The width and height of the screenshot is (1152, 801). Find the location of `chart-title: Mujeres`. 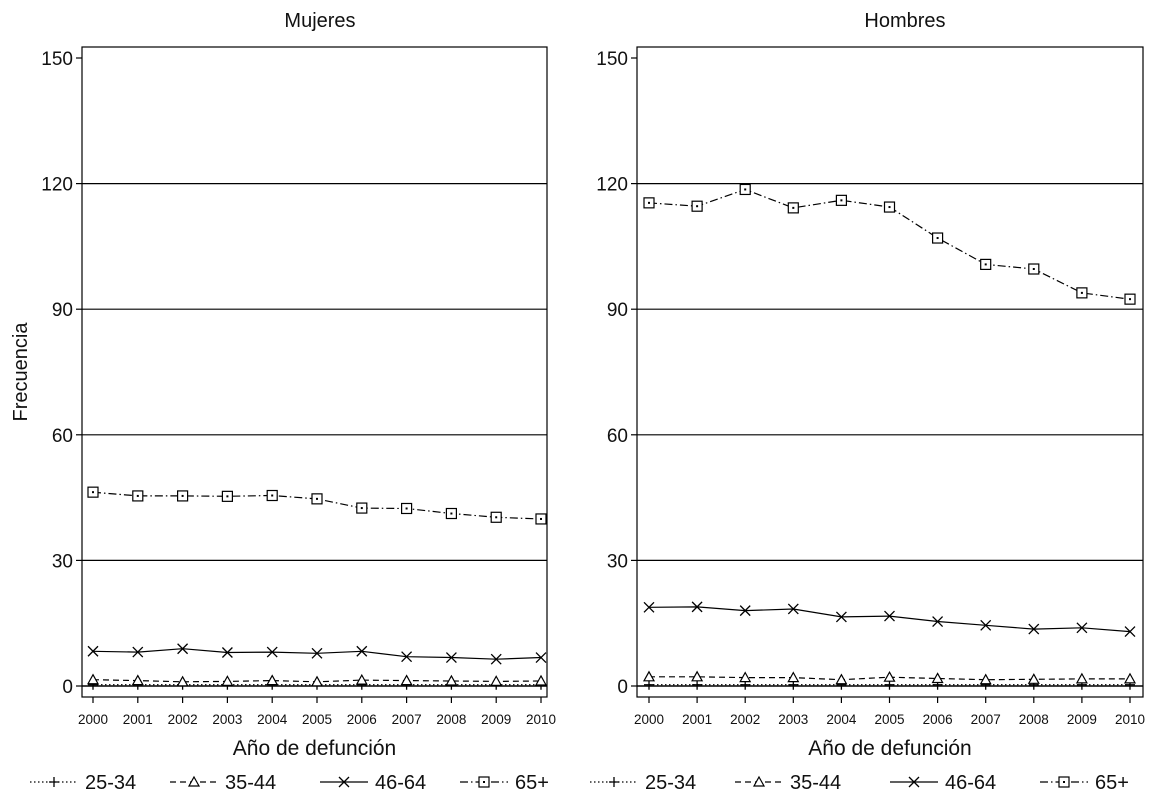

chart-title: Mujeres is located at coordinates (319, 21).